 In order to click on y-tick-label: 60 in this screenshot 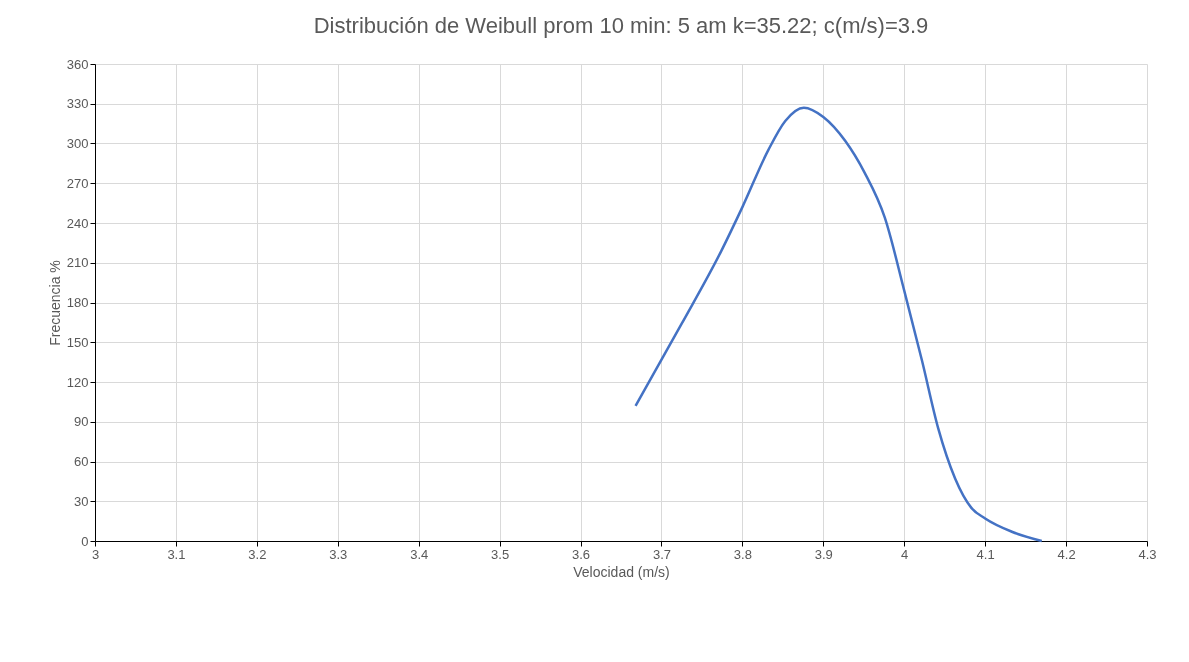, I will do `click(81, 461)`.